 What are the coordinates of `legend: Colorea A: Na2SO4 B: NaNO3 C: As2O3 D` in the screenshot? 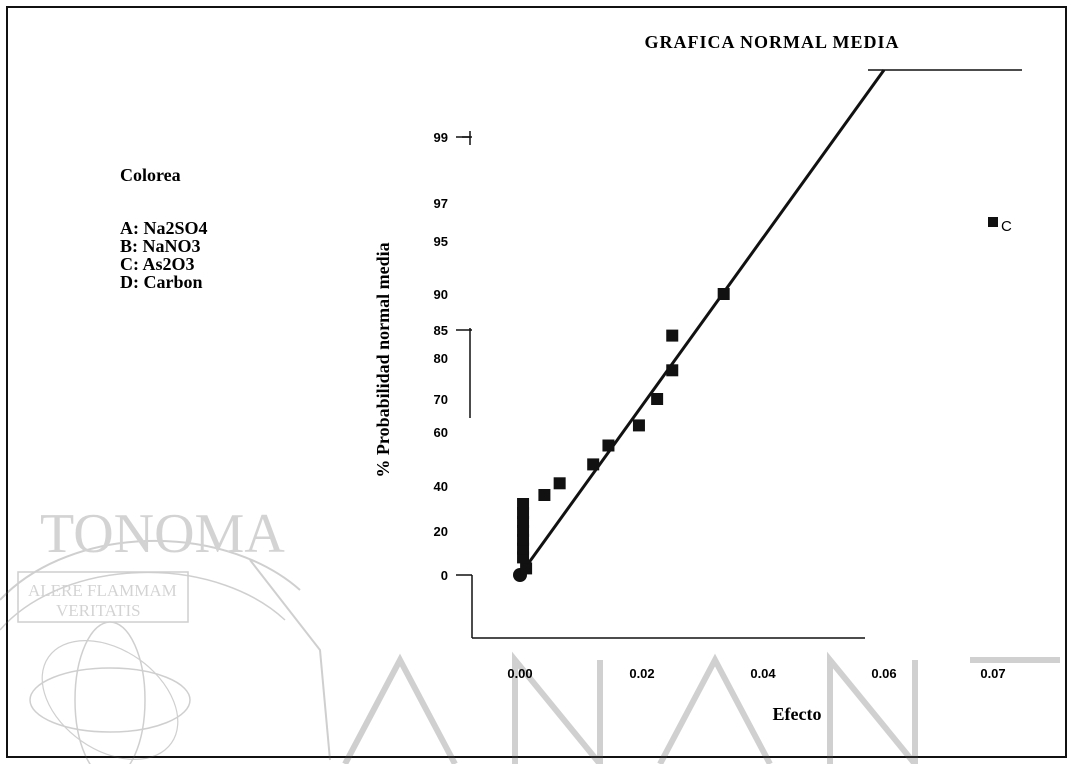 It's located at (164, 228).